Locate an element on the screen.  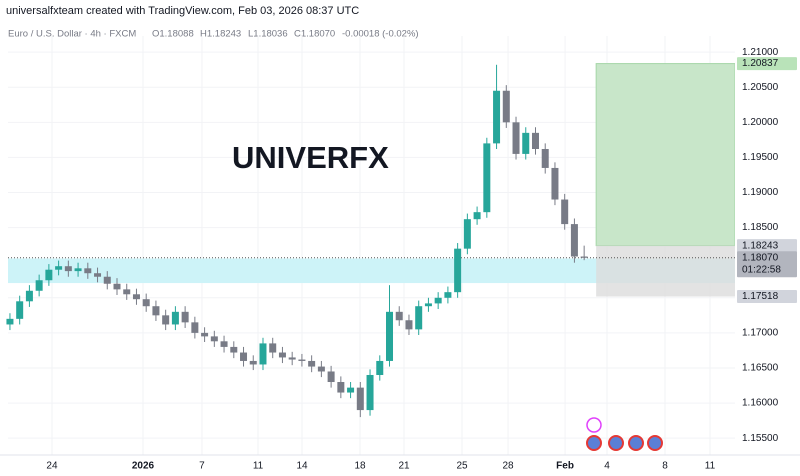
x-tick-label: 21 is located at coordinates (404, 466).